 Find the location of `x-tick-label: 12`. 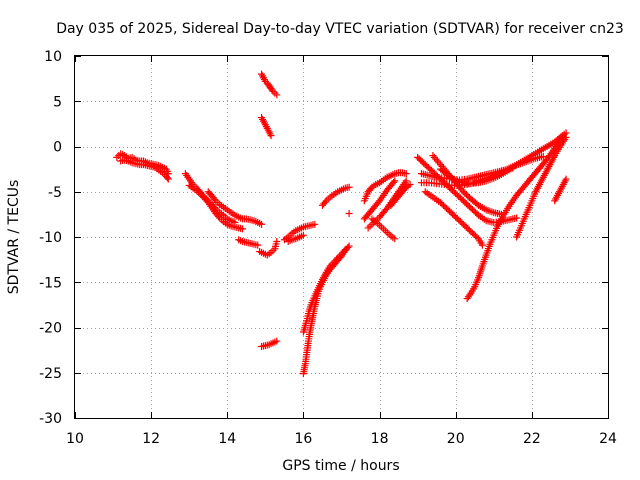

x-tick-label: 12 is located at coordinates (151, 439).